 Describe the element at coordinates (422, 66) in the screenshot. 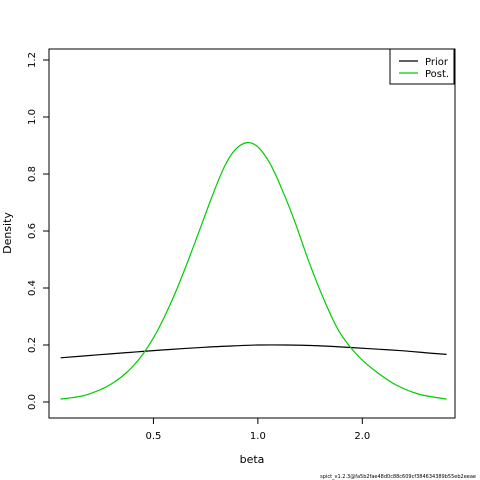

I see `legend-box` at that location.